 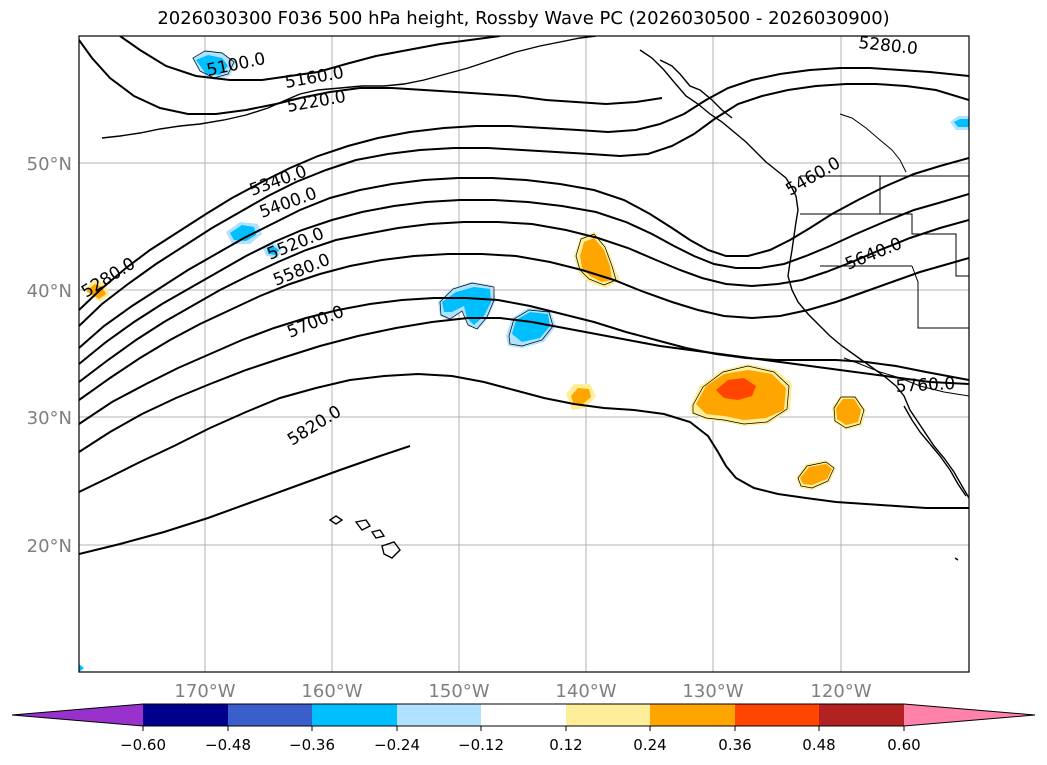 What do you see at coordinates (481, 745) in the screenshot?
I see `colorbar-tick-label: −0.12` at bounding box center [481, 745].